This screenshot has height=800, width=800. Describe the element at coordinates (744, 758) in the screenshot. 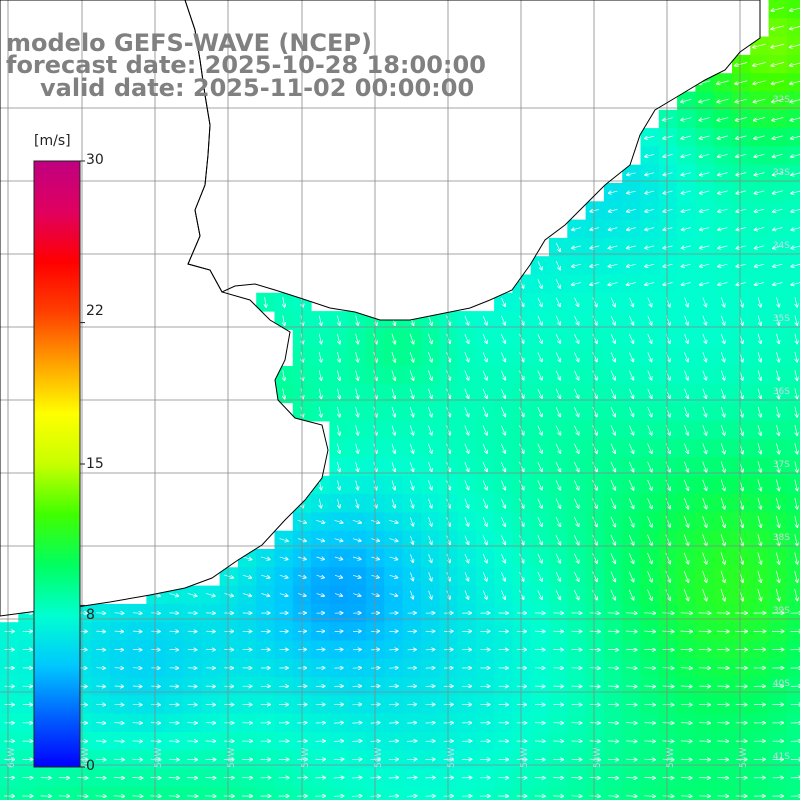

I see `lon-label: 51W` at that location.